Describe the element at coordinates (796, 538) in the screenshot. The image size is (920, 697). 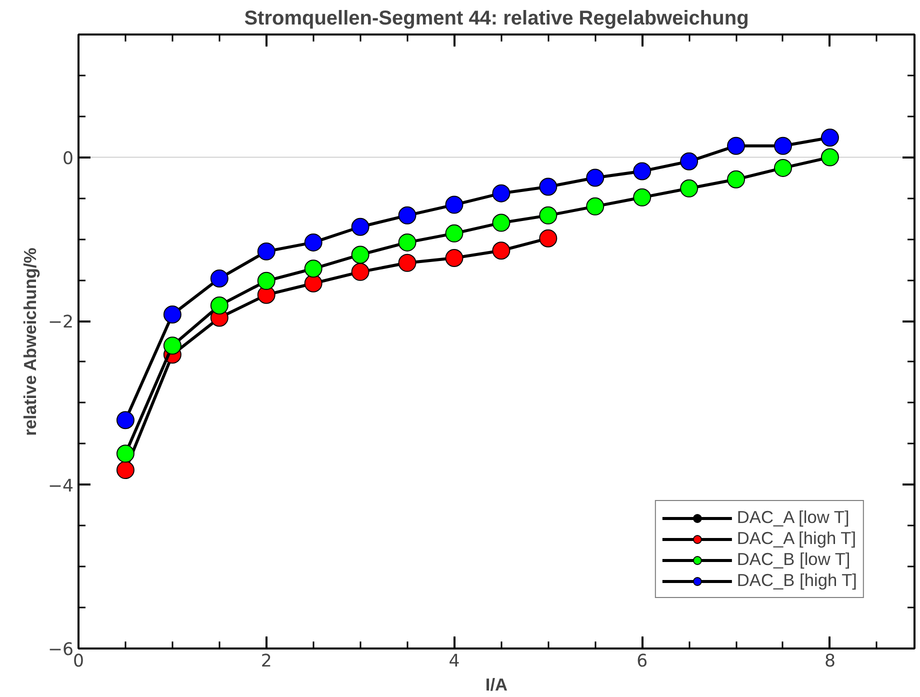
I see `legend-label: DAC_A [high T]` at that location.